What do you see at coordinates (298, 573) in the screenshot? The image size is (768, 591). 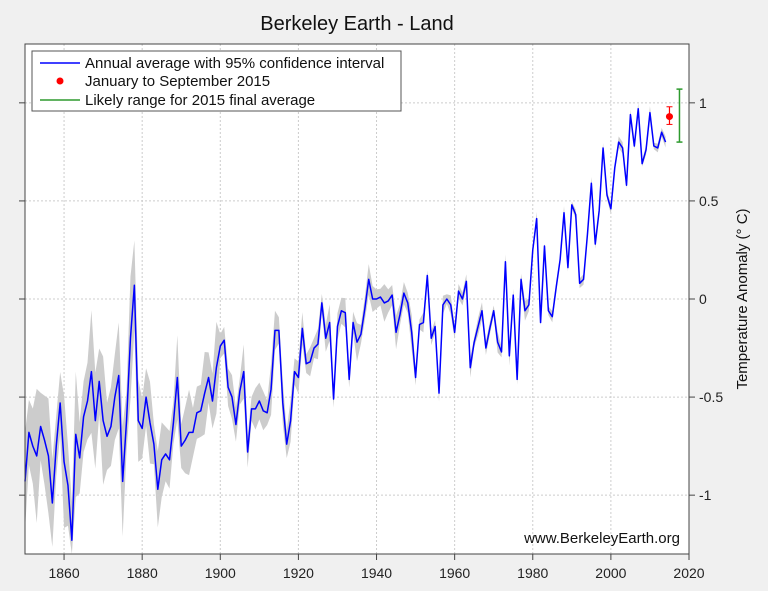 I see `x-tick-label: 1920` at bounding box center [298, 573].